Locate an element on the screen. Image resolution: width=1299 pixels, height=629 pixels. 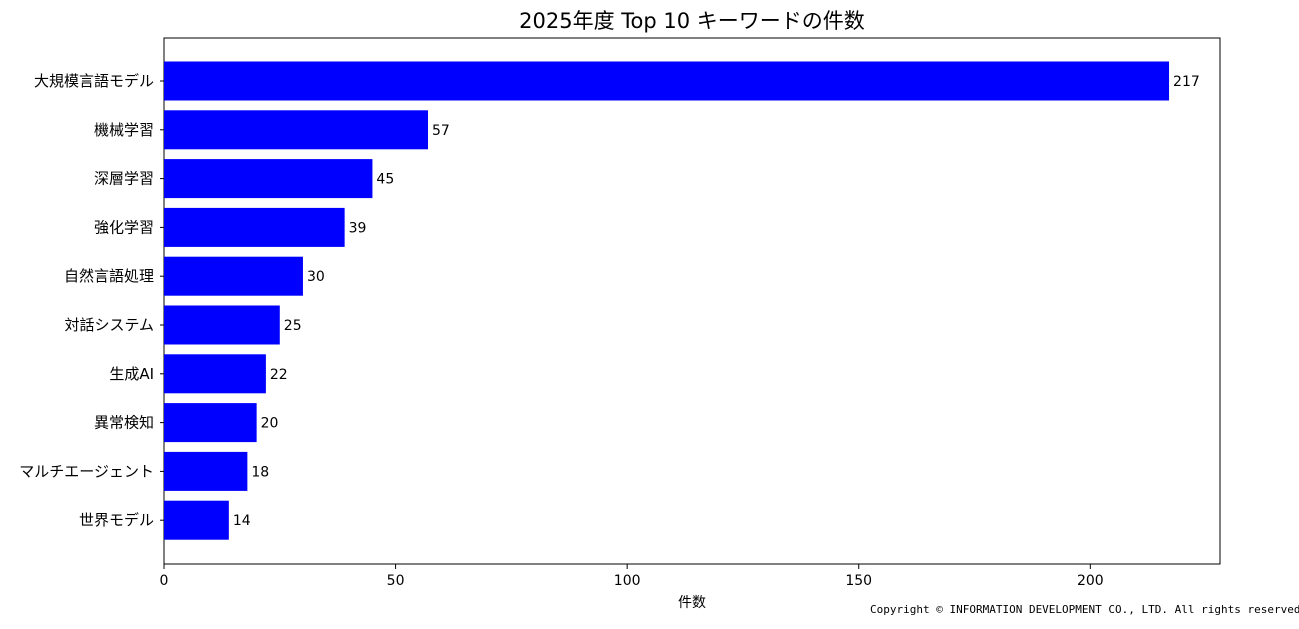
value-label: 25 is located at coordinates (293, 326).